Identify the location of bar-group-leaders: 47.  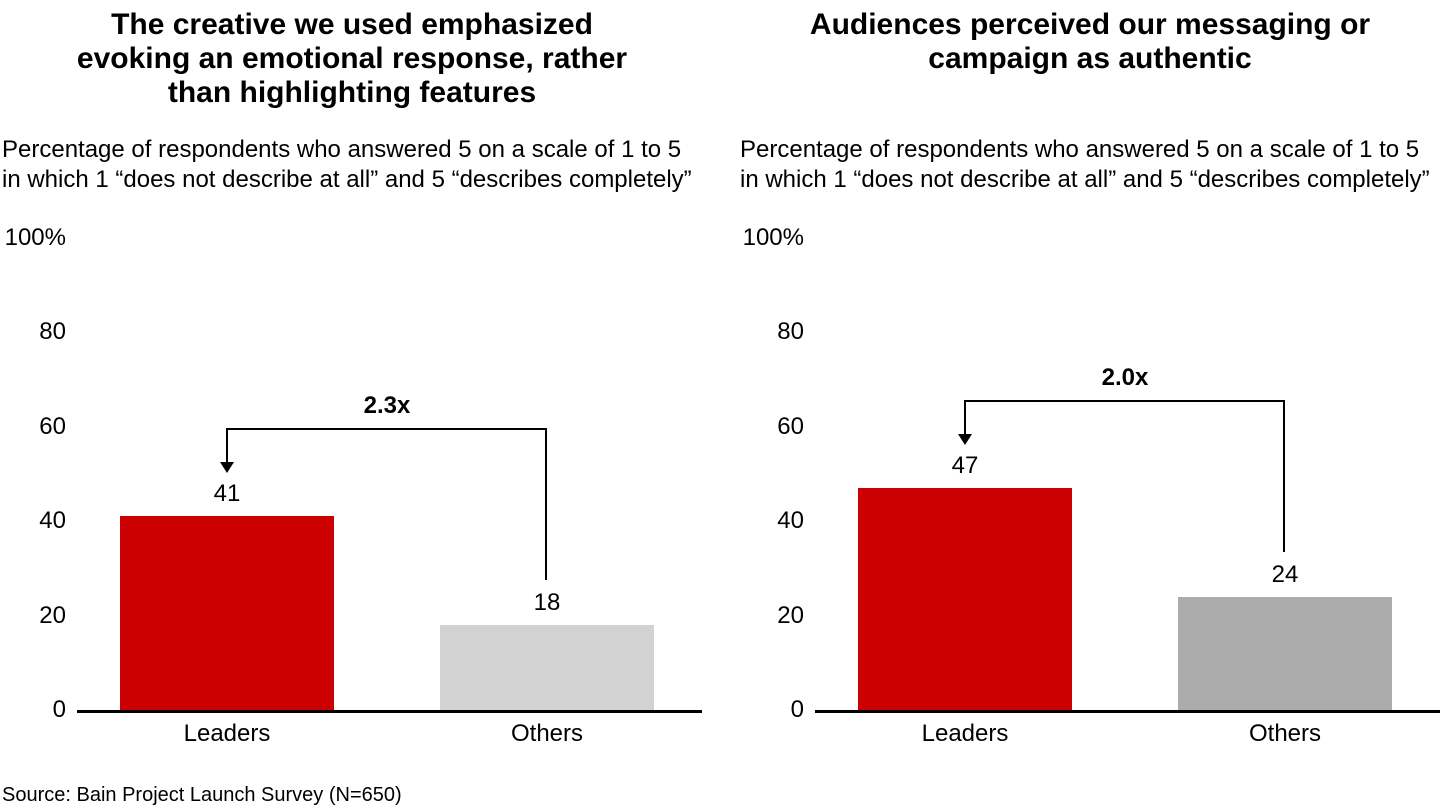
(965, 581).